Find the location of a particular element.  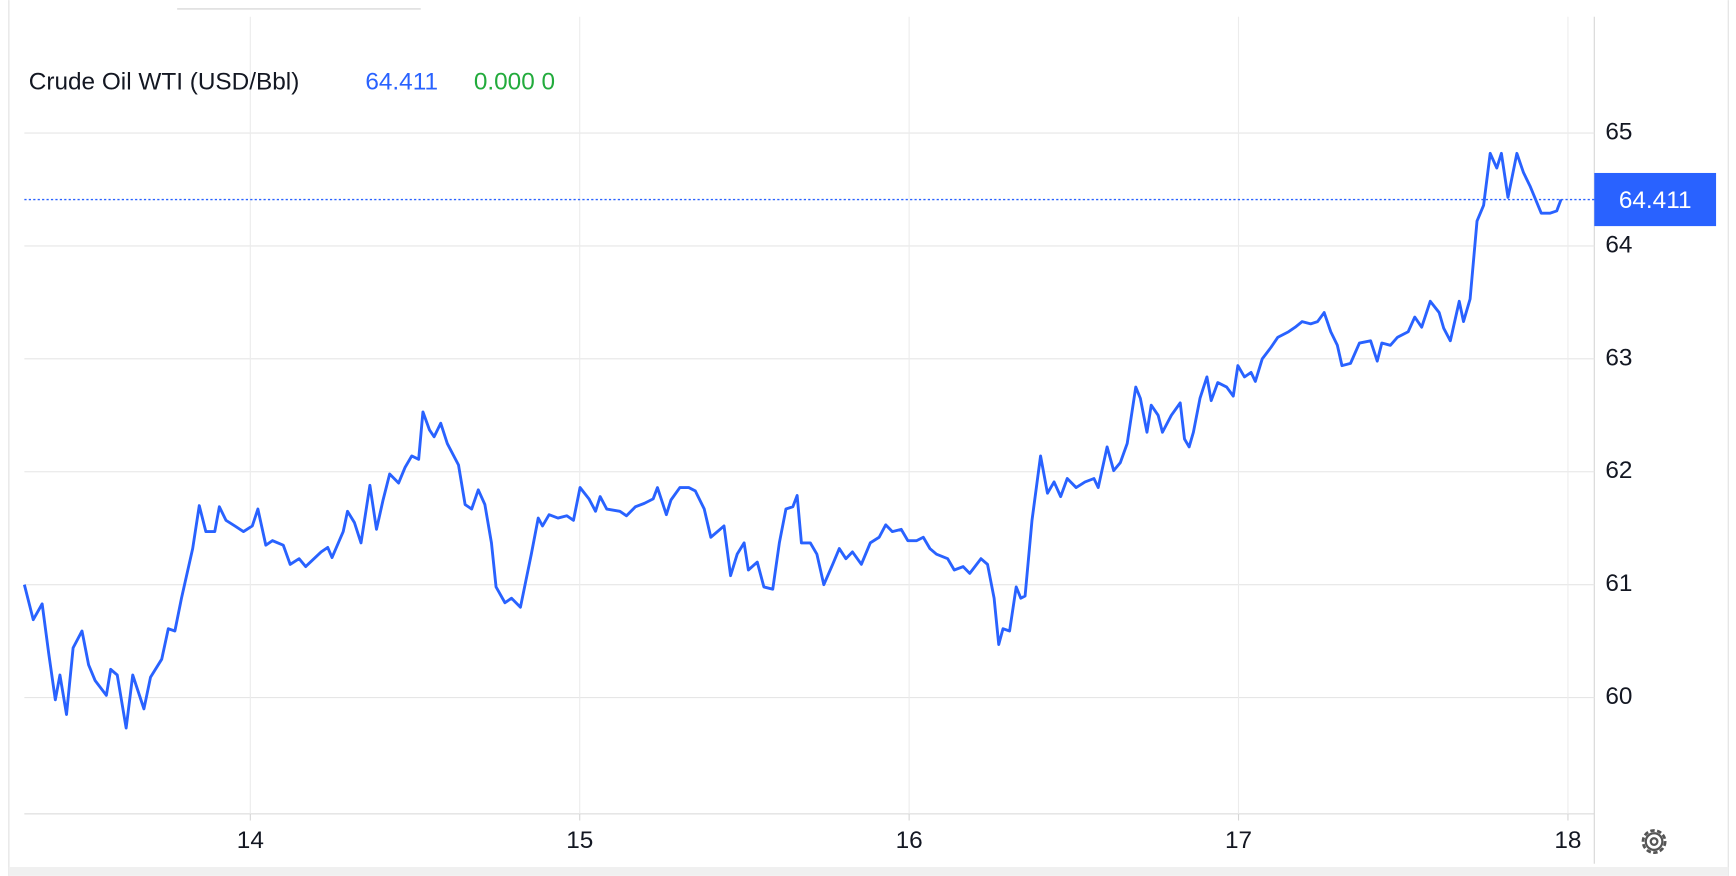

y-tick-label: 60 is located at coordinates (1618, 696).